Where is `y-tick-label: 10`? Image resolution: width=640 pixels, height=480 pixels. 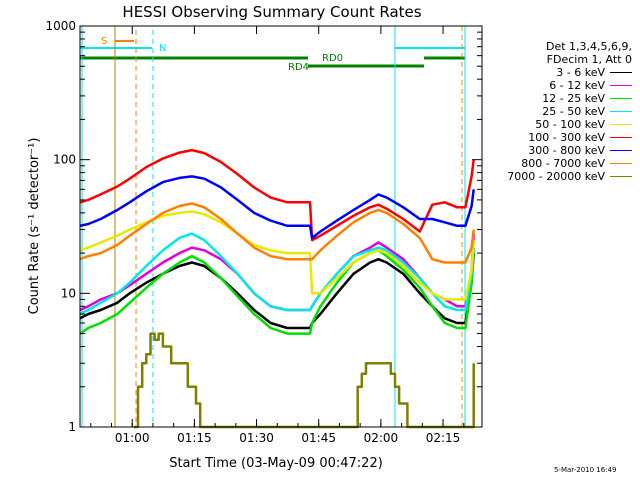
y-tick-label: 10 is located at coordinates (68, 293).